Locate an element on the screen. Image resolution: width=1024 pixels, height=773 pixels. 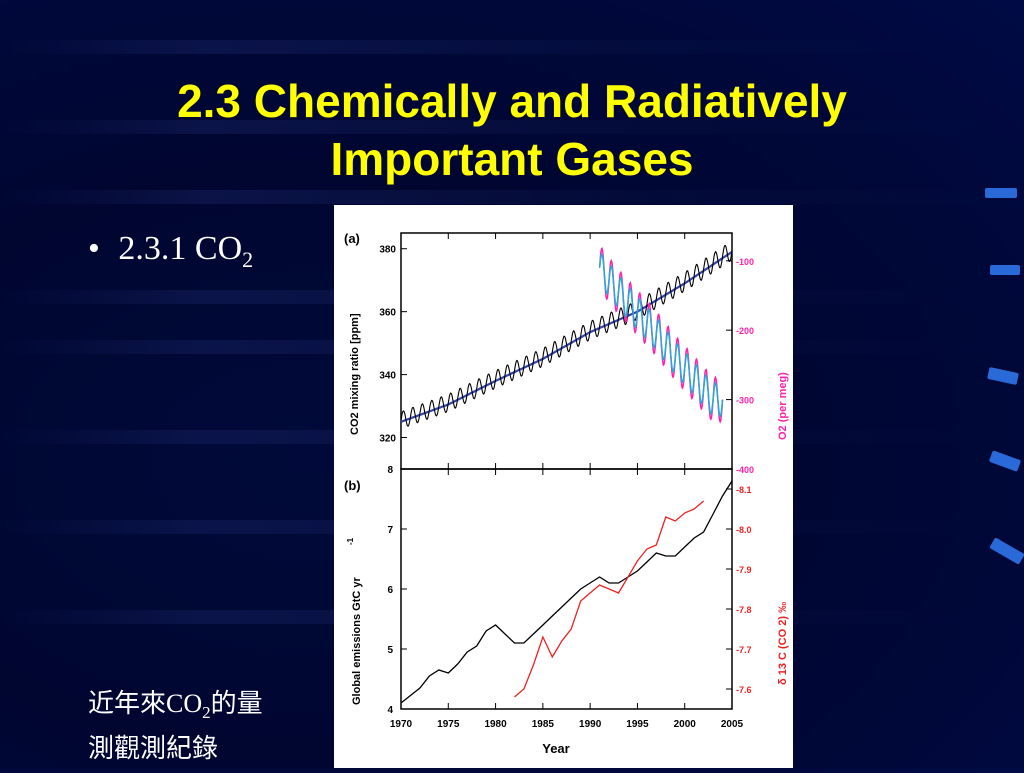
panel-a-frame is located at coordinates (566, 351).